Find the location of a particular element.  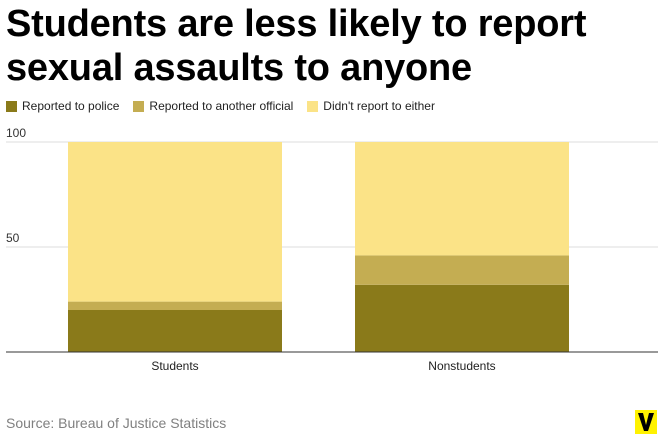

legend-item-neither: Didn't report to either is located at coordinates (371, 106).